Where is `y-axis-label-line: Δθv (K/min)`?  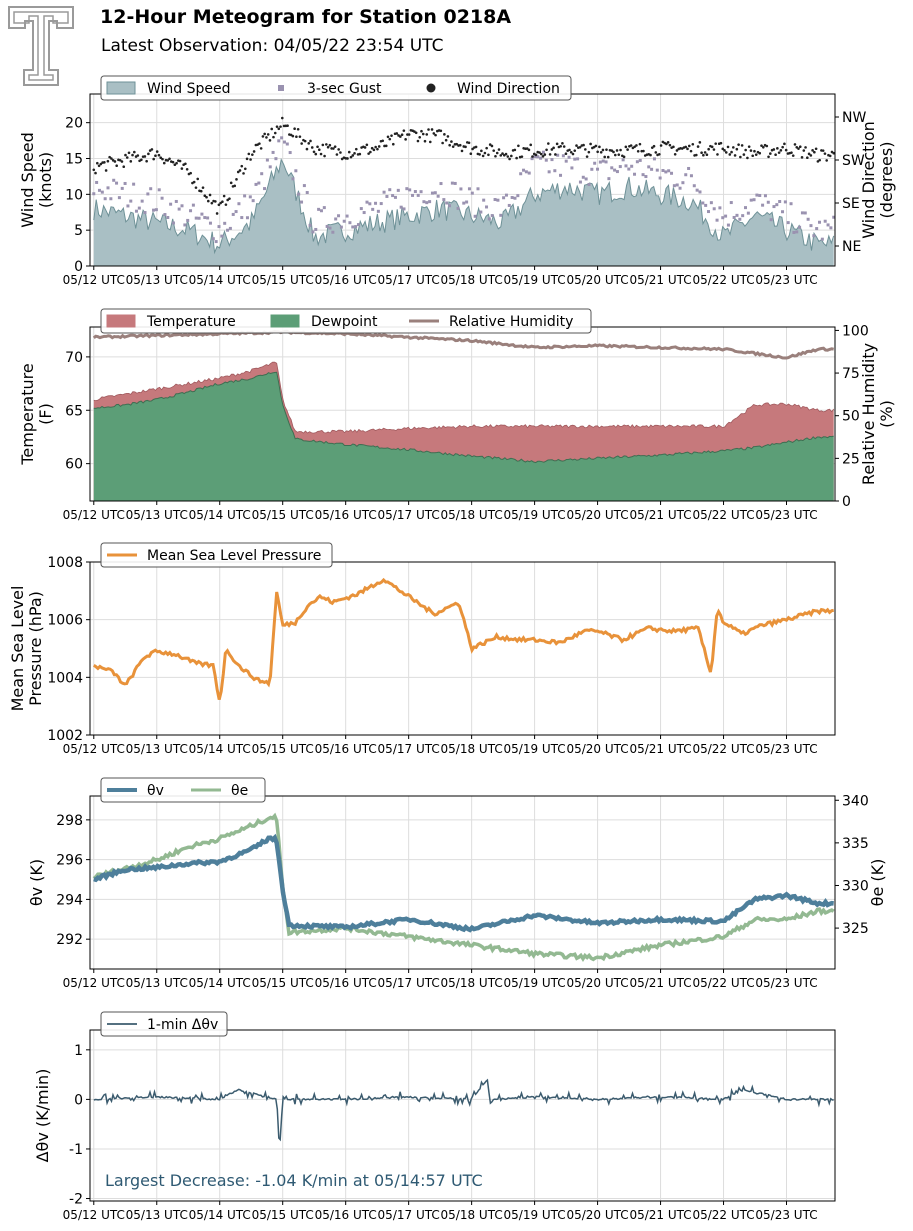 y-axis-label-line: Δθv (K/min) is located at coordinates (42, 1116).